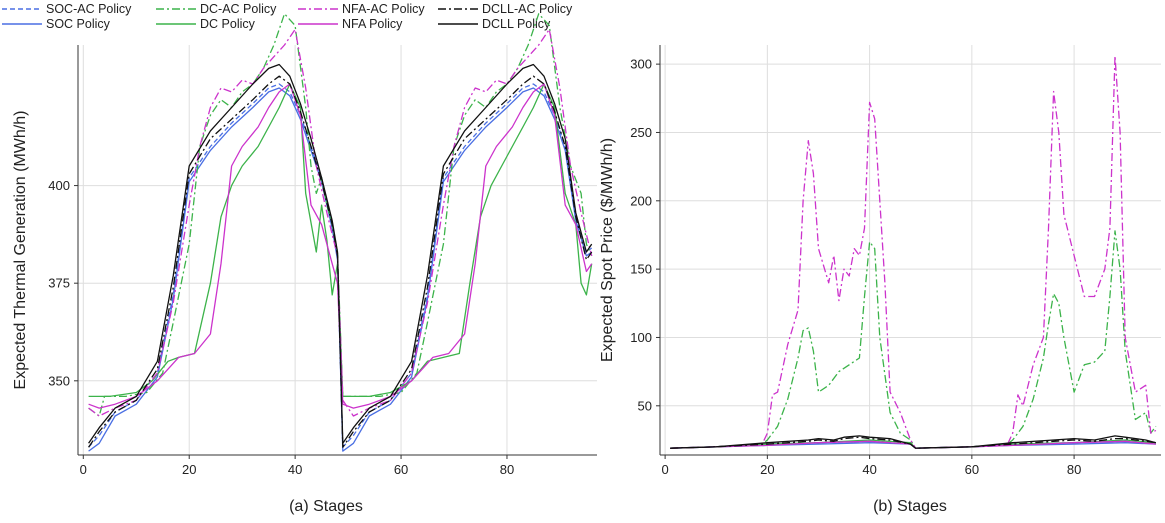  What do you see at coordinates (383, 9) in the screenshot?
I see `legend-label: NFA-AC Policy` at bounding box center [383, 9].